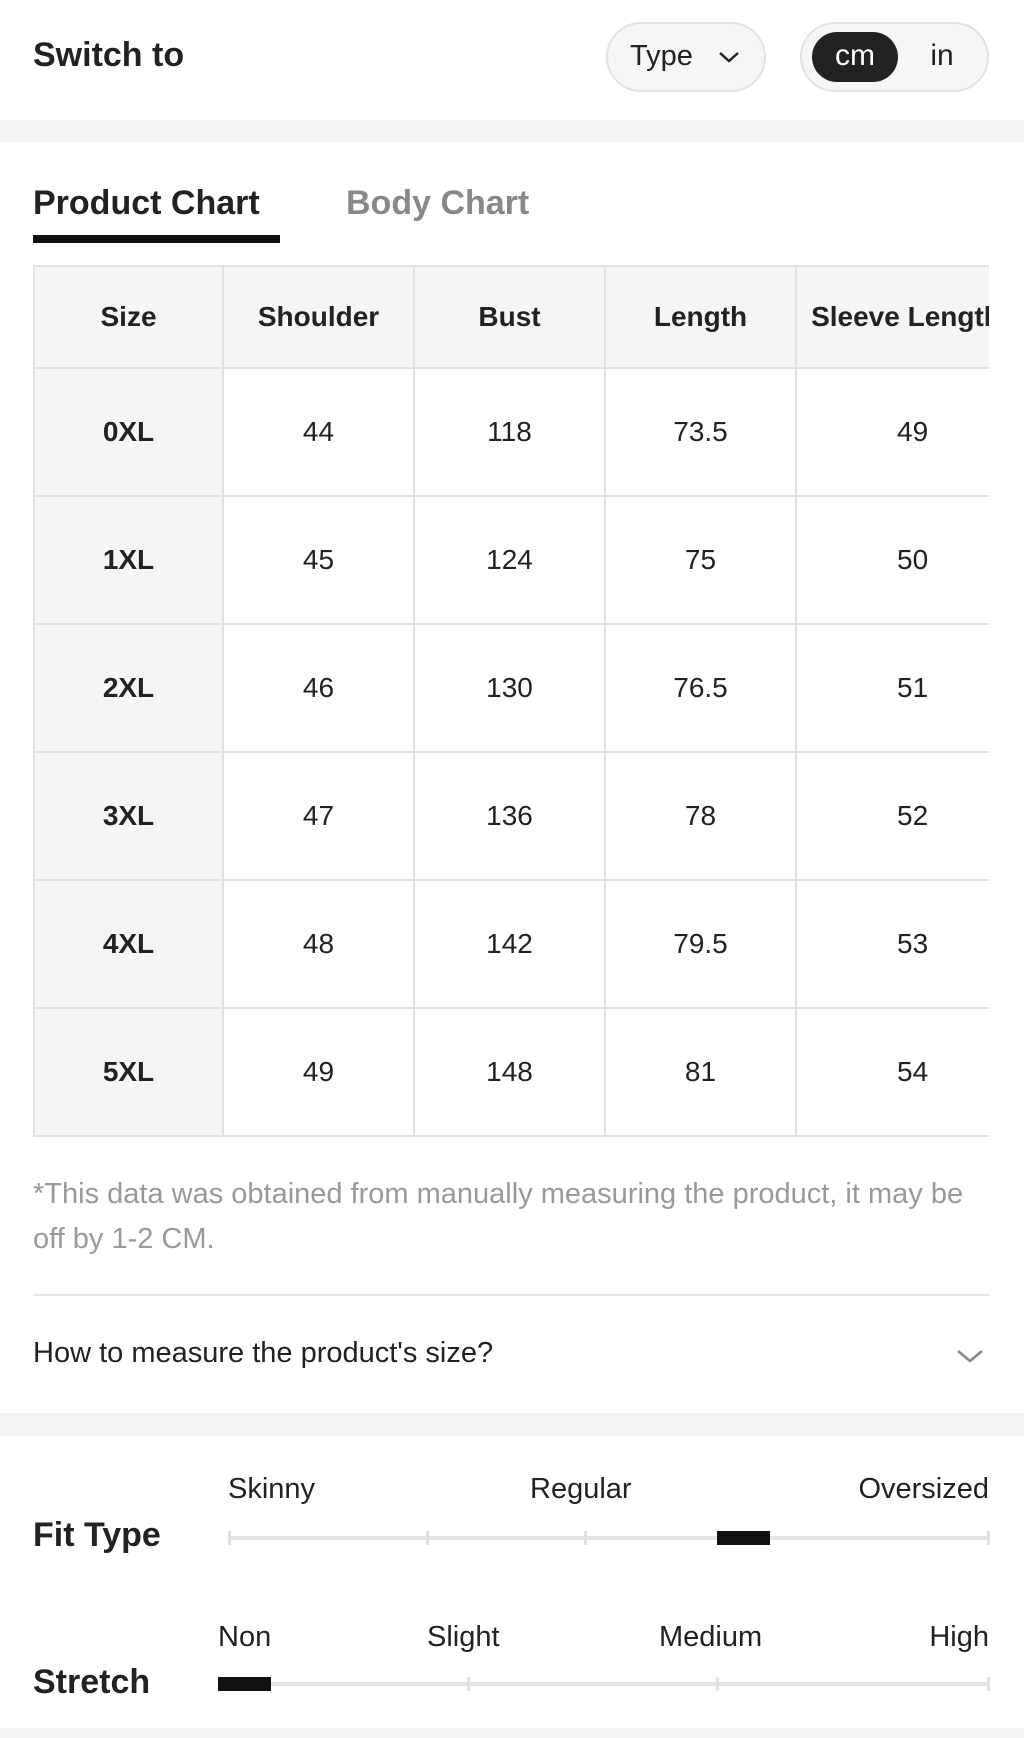 The image size is (1024, 1738). I want to click on tab-underline, so click(156, 239).